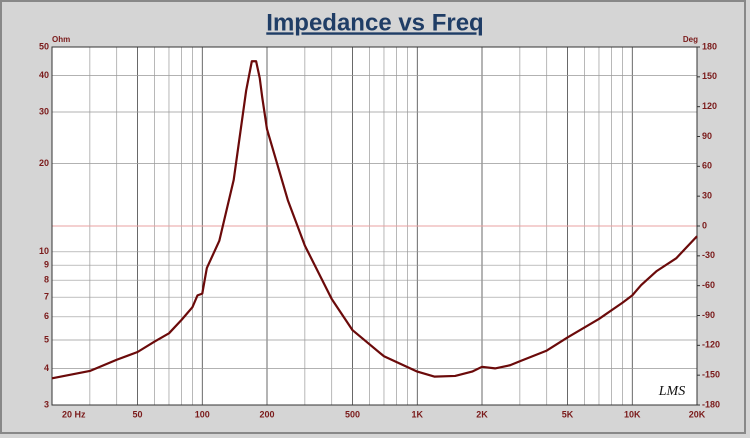 The height and width of the screenshot is (443, 750). I want to click on y2-tick-label: 0, so click(704, 225).